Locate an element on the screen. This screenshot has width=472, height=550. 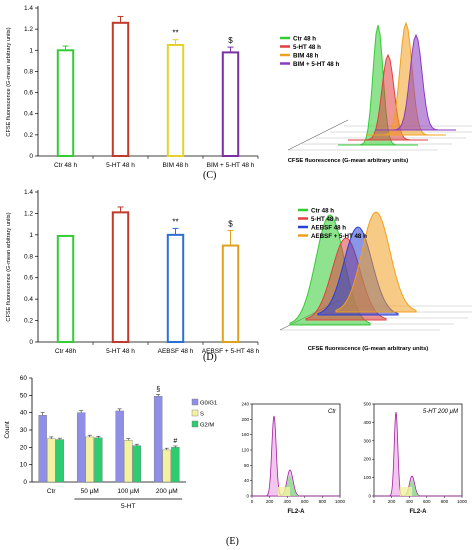
y-tick-label: 240 is located at coordinates (245, 404).